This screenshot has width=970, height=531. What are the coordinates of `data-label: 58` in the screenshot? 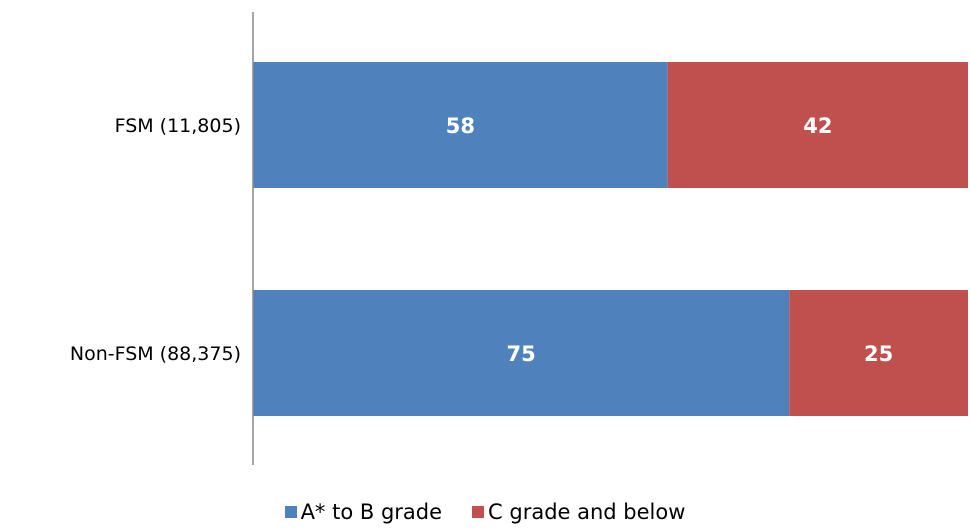 It's located at (460, 126).